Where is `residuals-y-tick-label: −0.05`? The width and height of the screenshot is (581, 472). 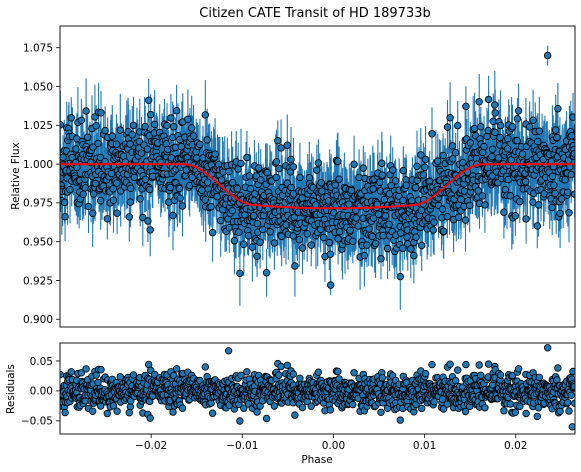
residuals-y-tick-label: −0.05 is located at coordinates (37, 422).